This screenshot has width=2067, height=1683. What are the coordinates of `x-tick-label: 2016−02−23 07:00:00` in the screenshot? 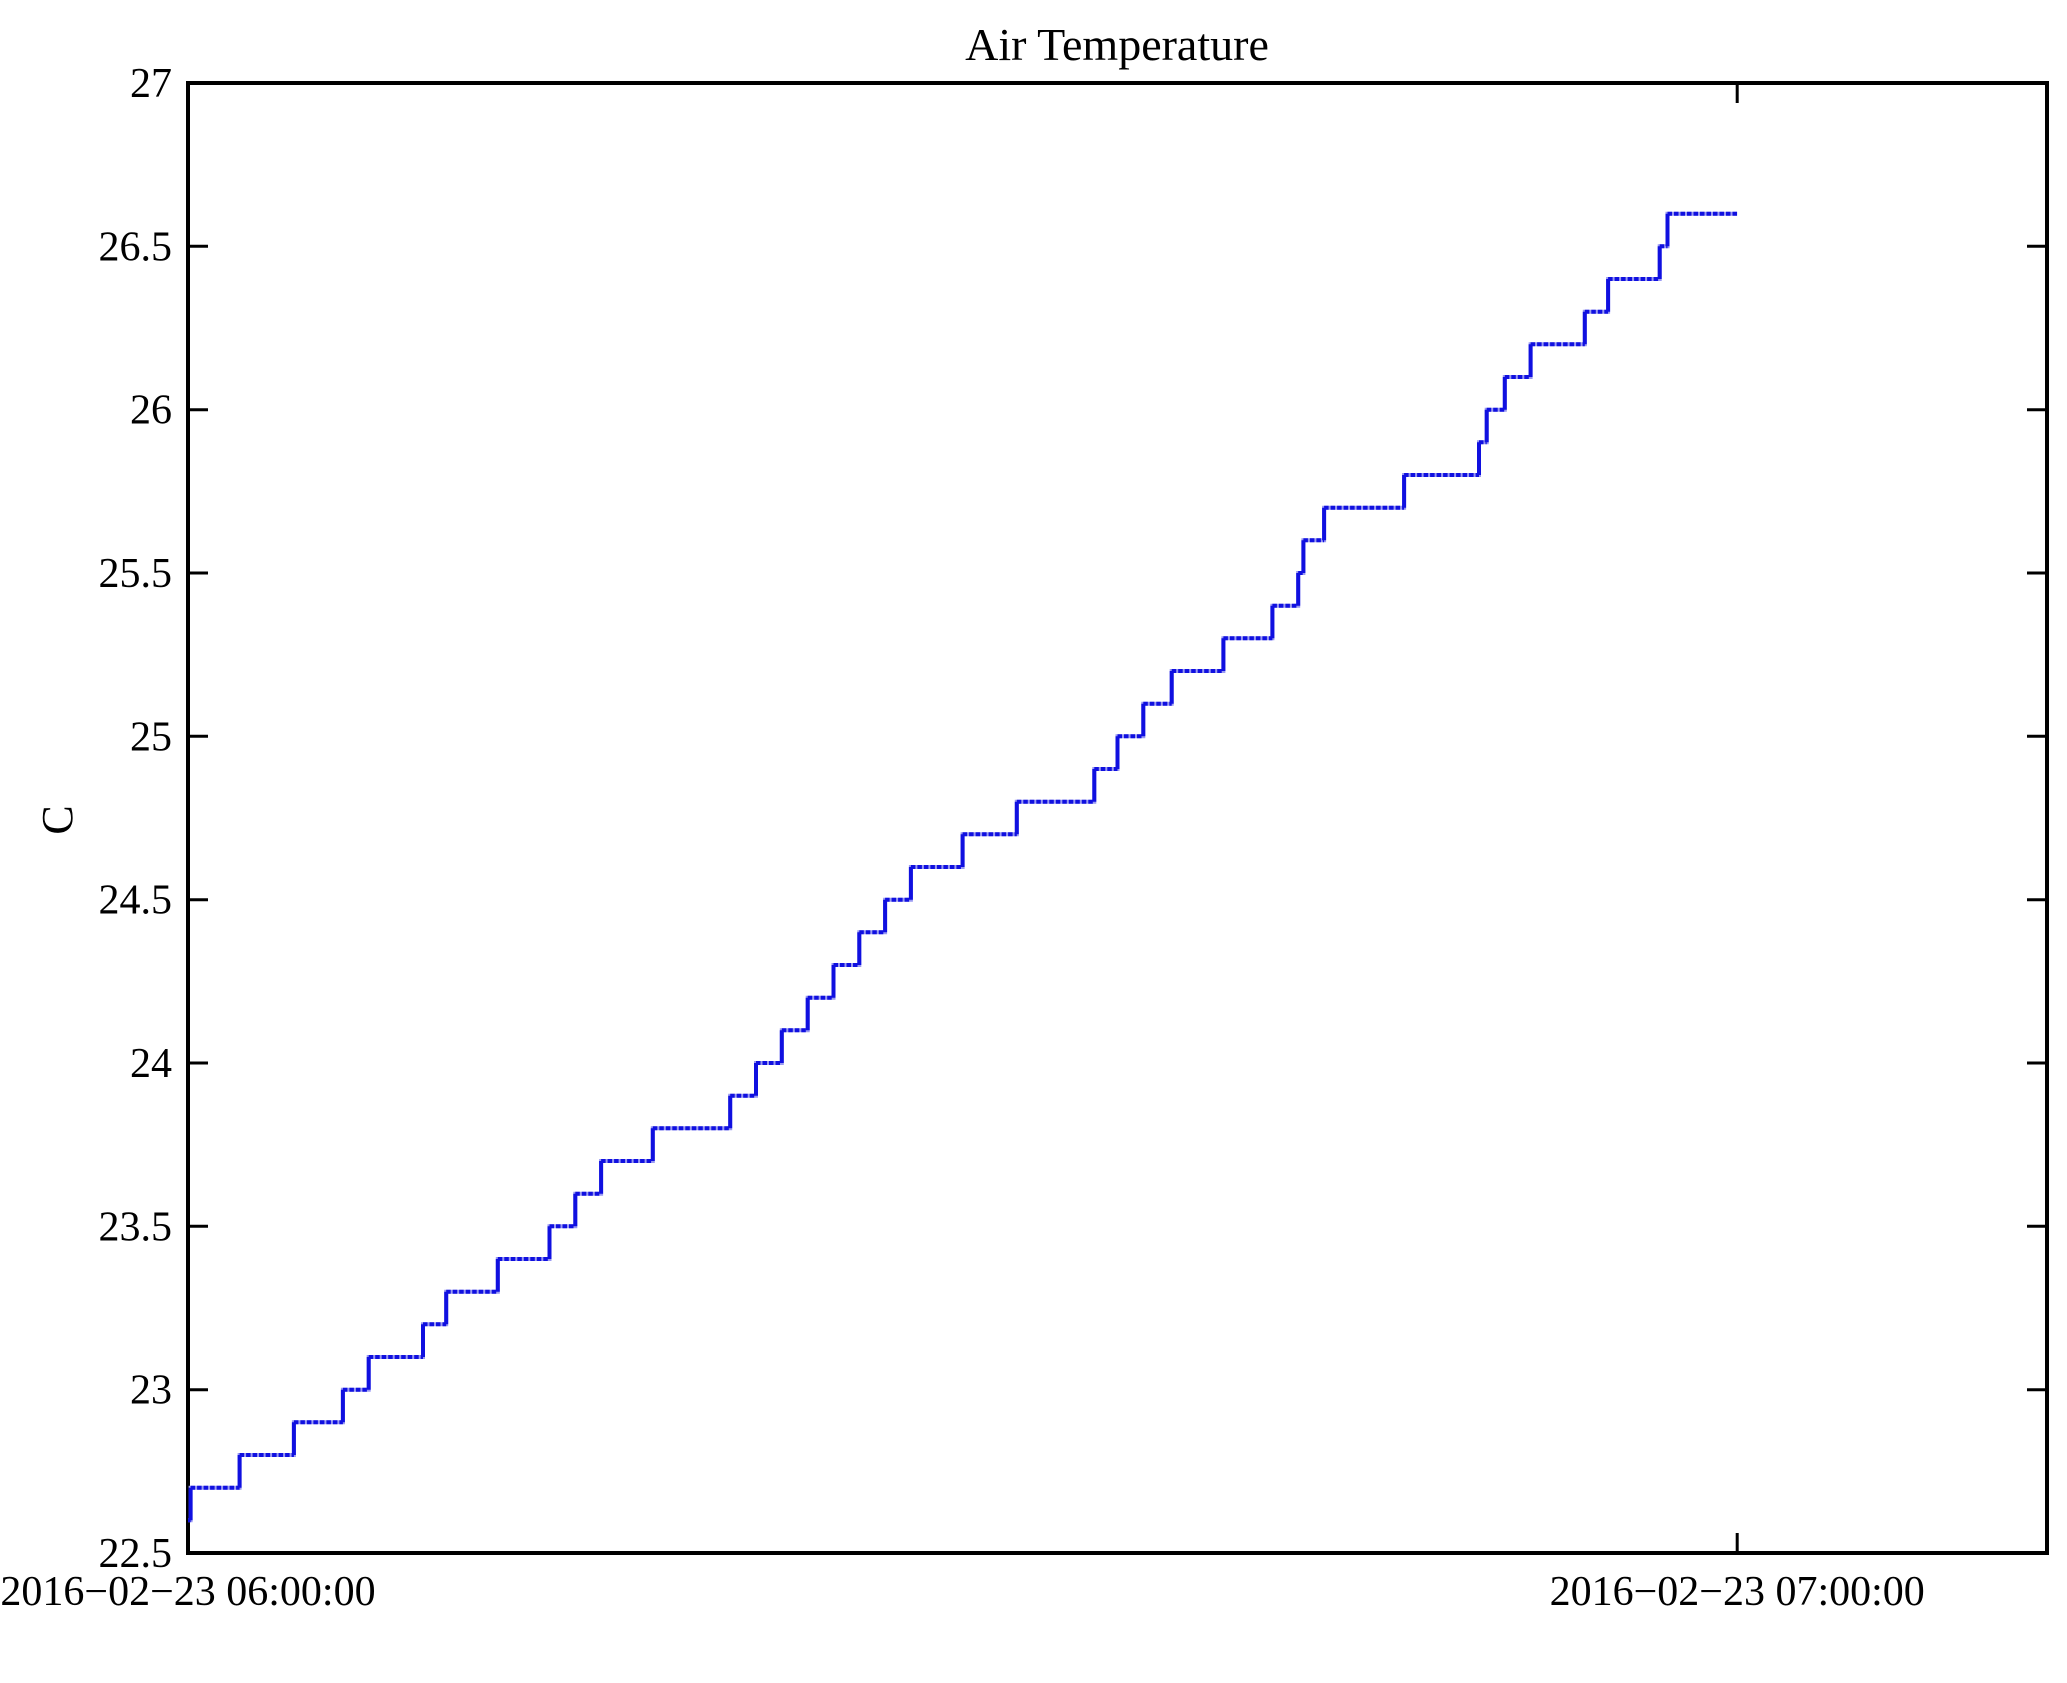 It's located at (1737, 1592).